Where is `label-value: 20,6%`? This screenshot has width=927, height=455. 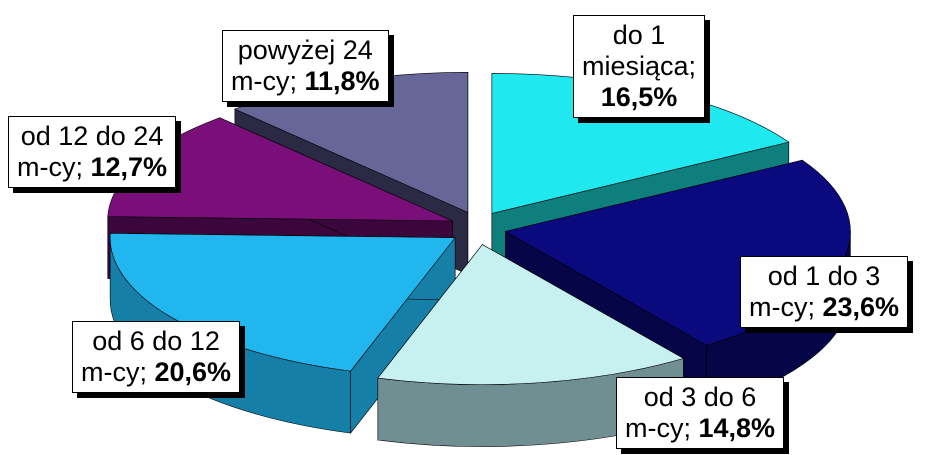 label-value: 20,6% is located at coordinates (193, 372).